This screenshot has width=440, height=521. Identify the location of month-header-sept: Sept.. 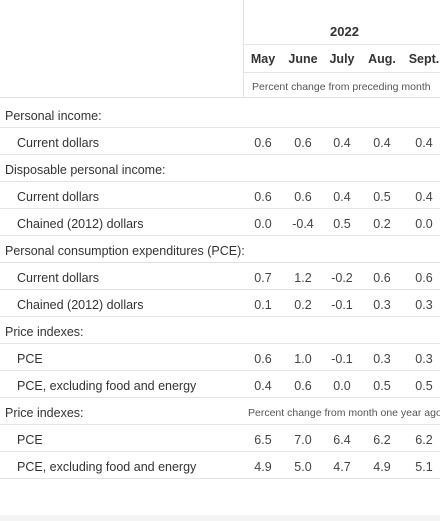
(424, 59).